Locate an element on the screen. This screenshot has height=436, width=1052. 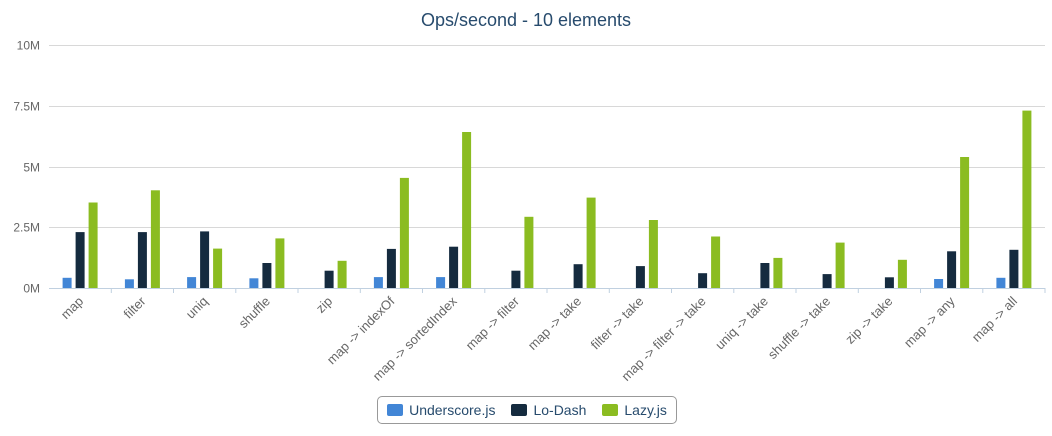
legend-label: Lo-Dash is located at coordinates (560, 410).